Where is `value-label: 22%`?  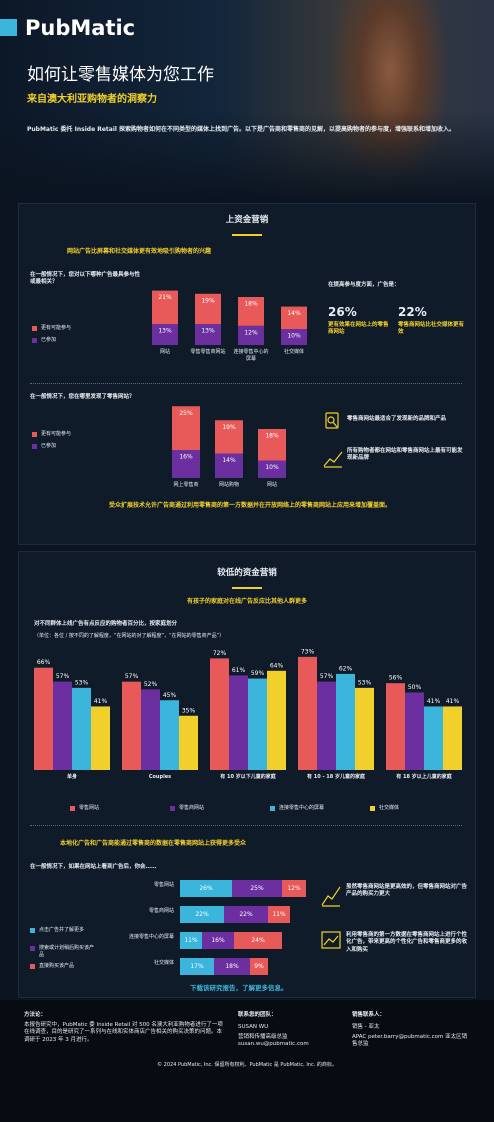
value-label: 22% is located at coordinates (202, 914).